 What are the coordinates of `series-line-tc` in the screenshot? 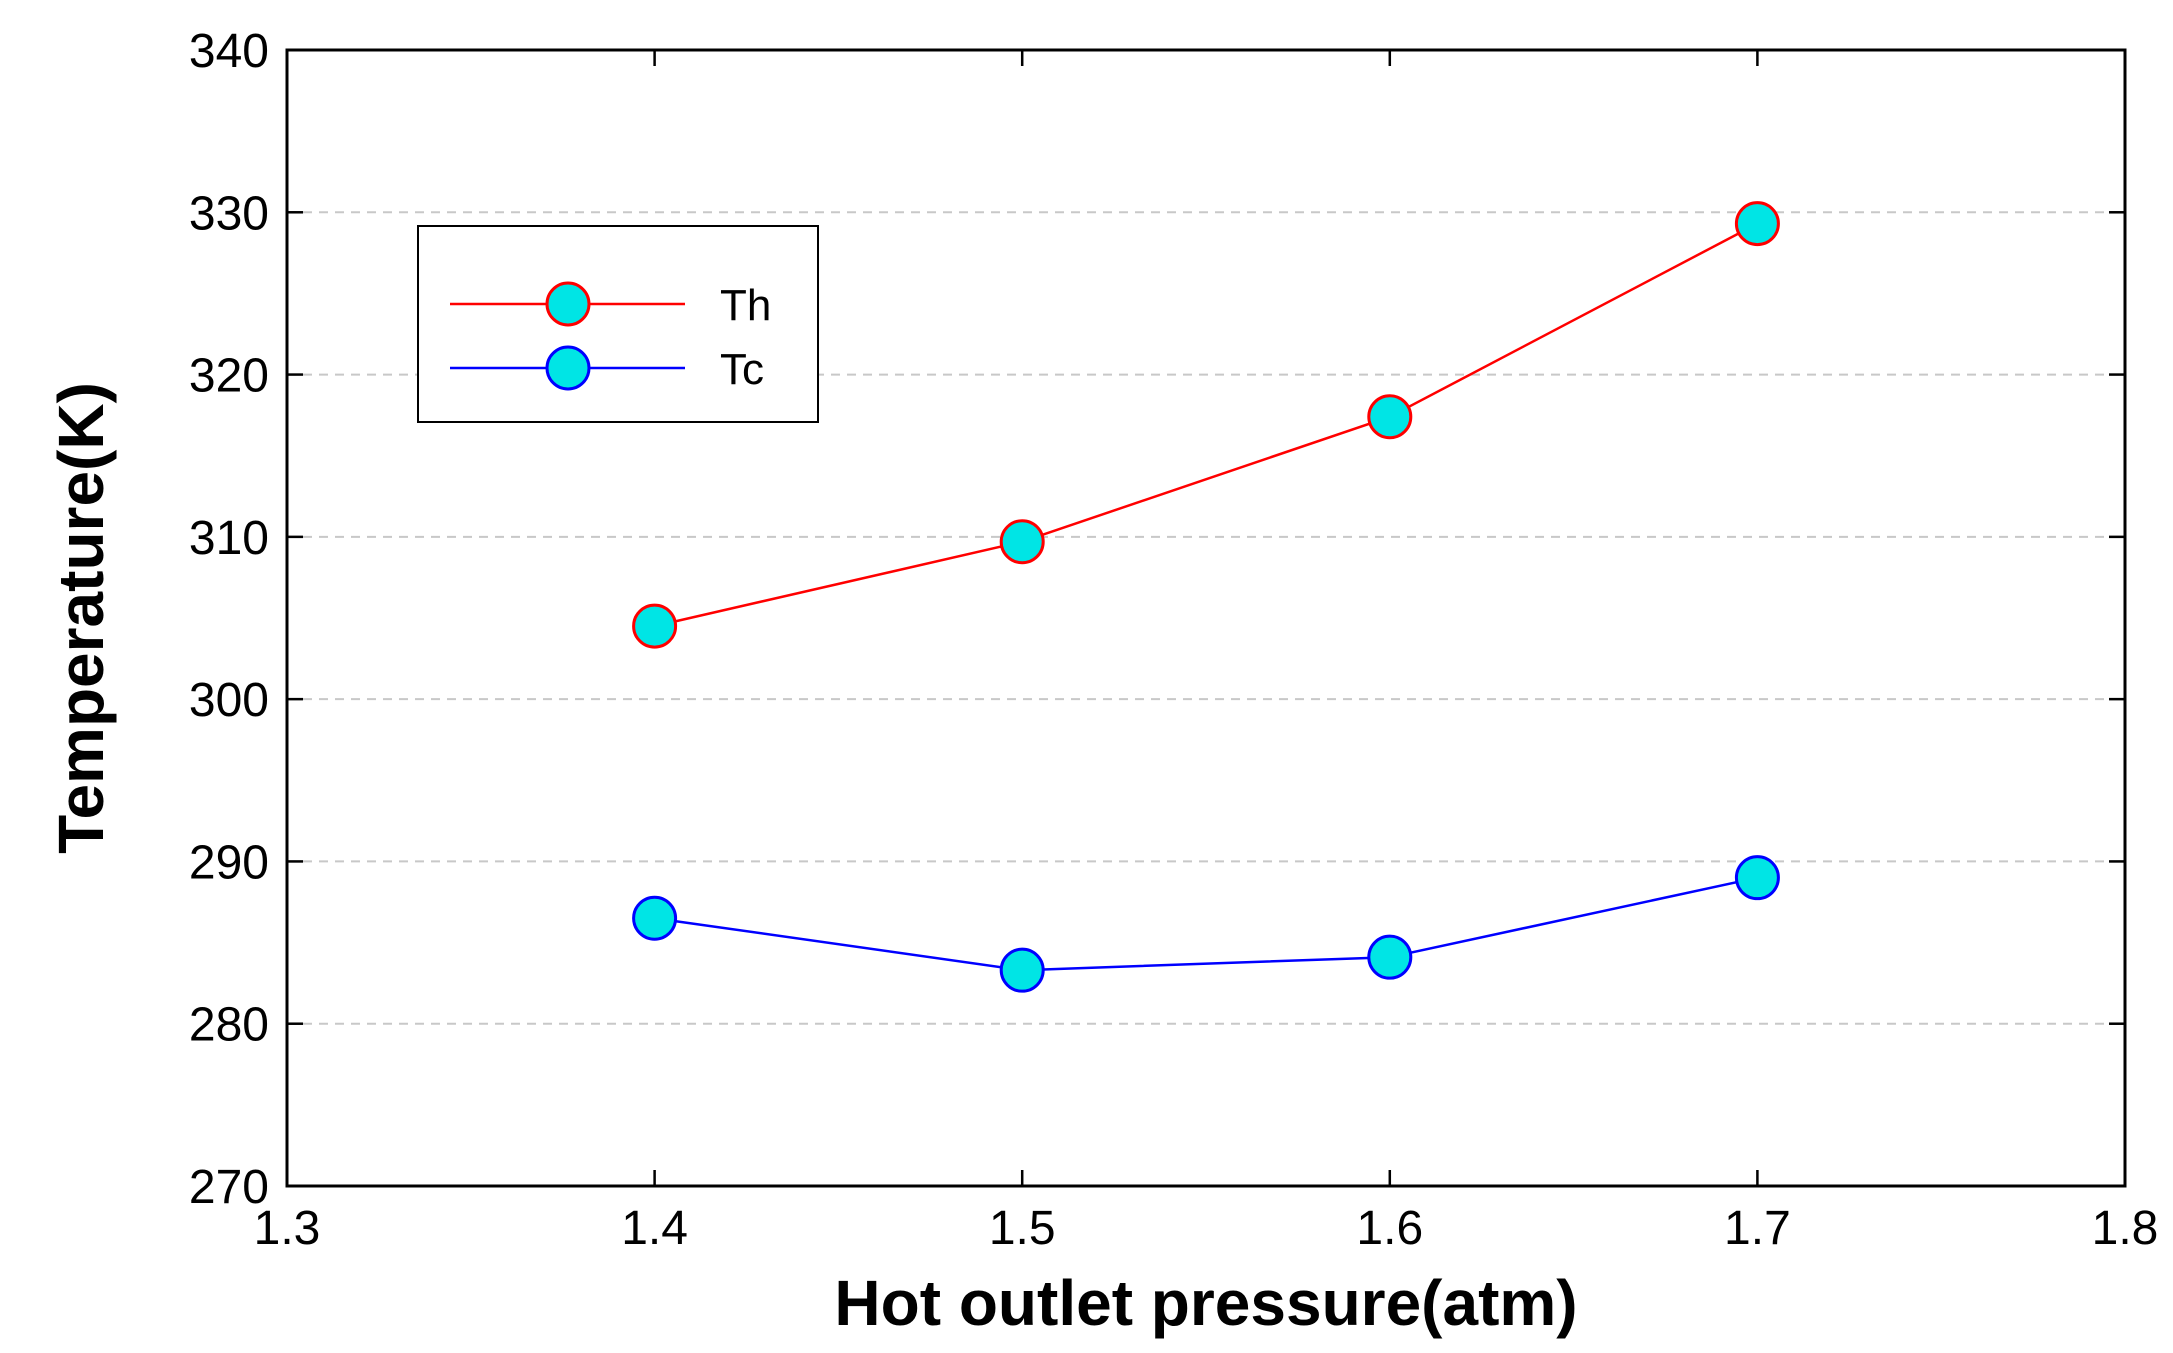 It's located at (1206, 924).